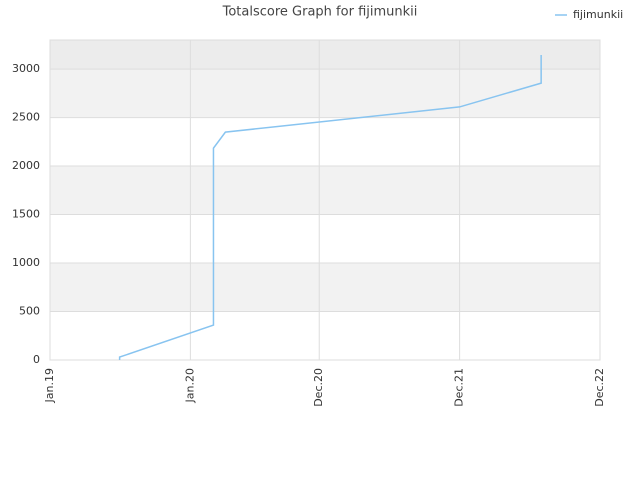 The height and width of the screenshot is (480, 640). Describe the element at coordinates (26, 262) in the screenshot. I see `y-tick-label: 1000` at that location.